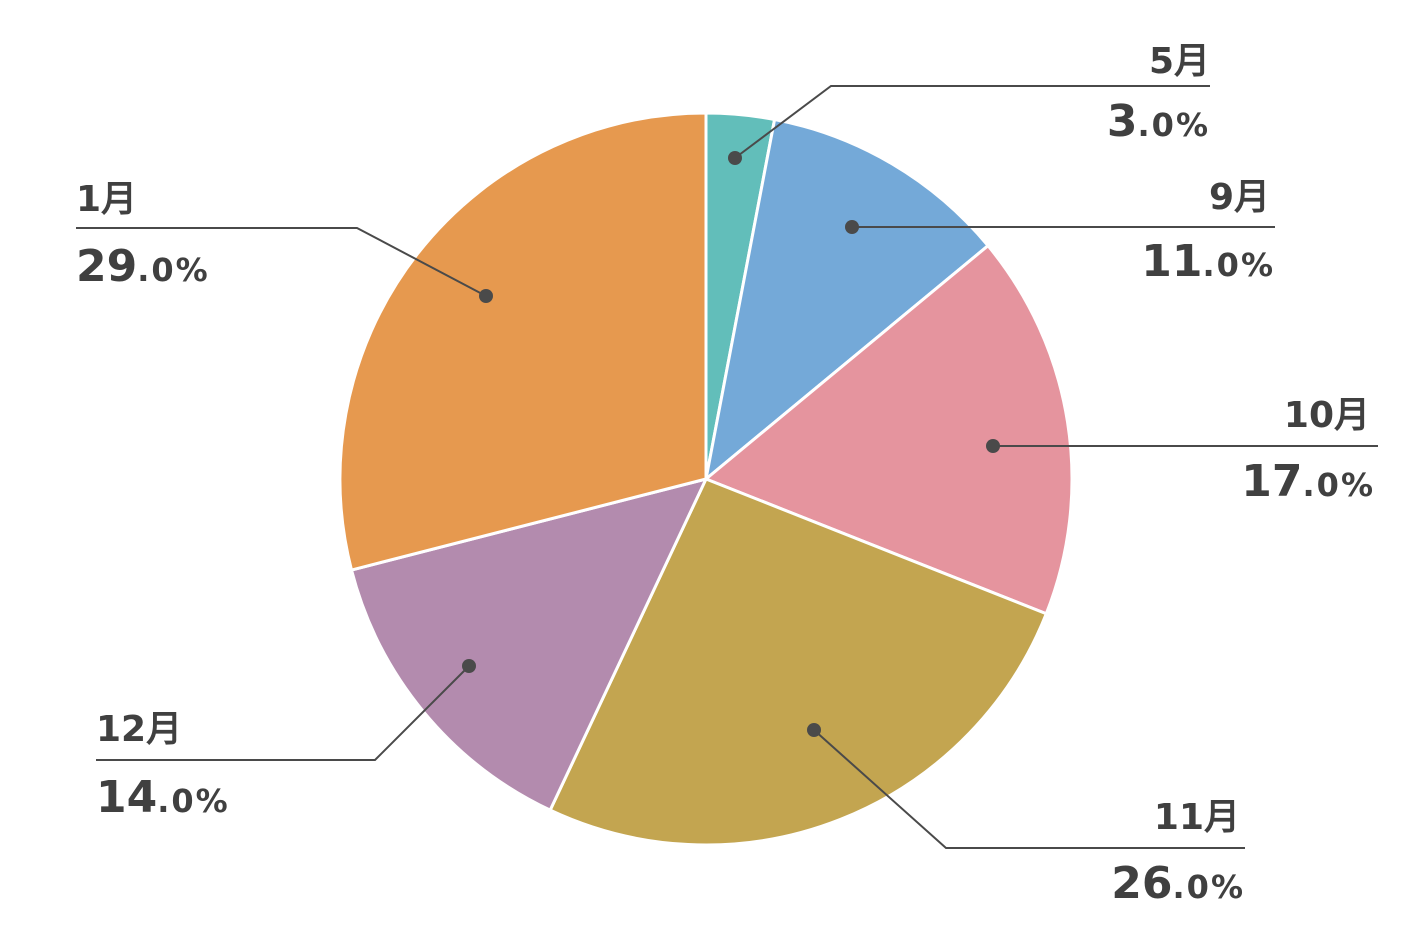 The height and width of the screenshot is (943, 1412). I want to click on label-oct-month: 10月, so click(1326, 415).